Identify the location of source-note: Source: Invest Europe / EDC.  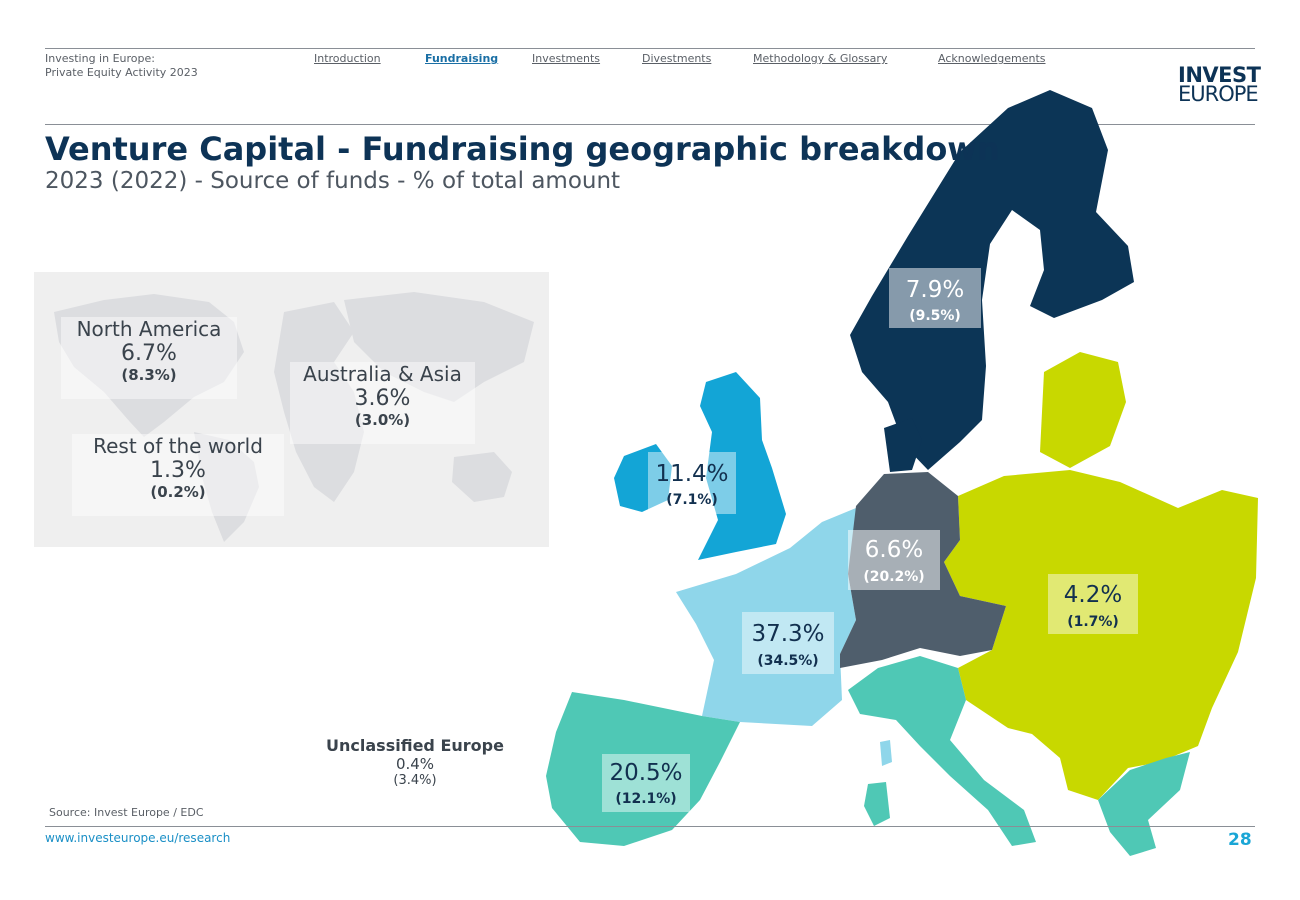
(126, 812).